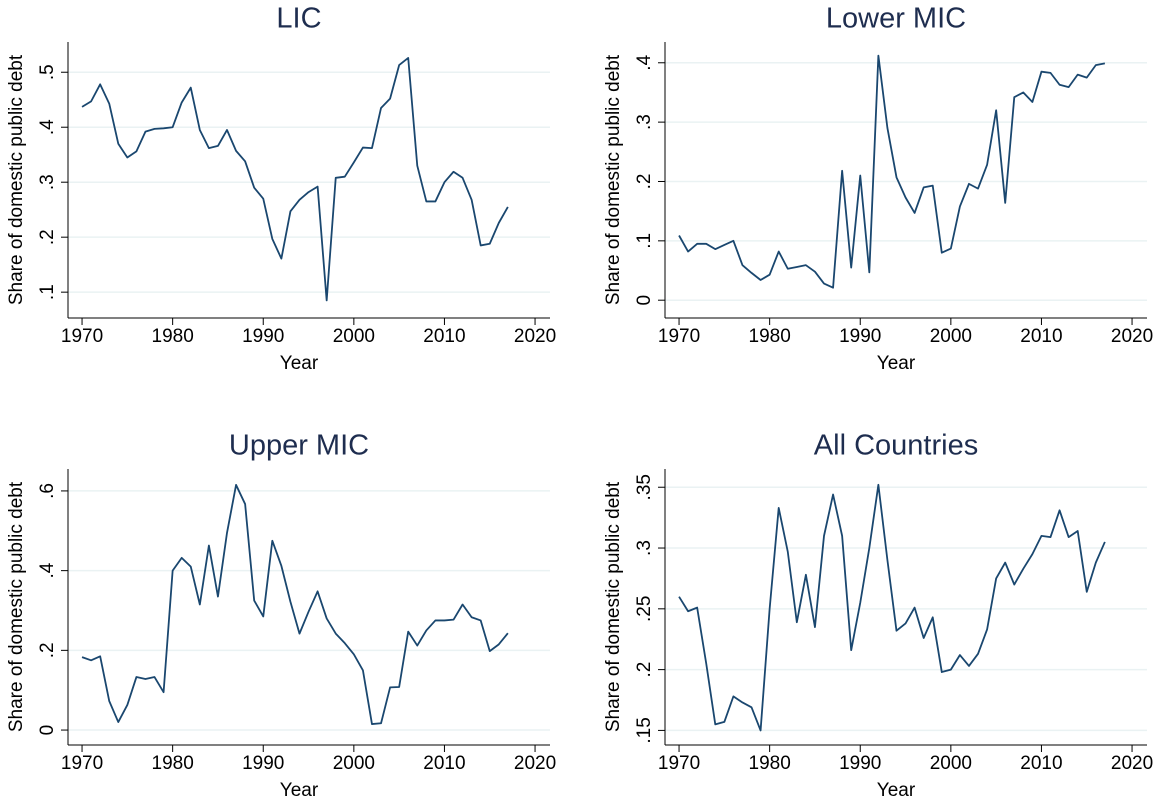 This screenshot has width=1159, height=804. Describe the element at coordinates (644, 730) in the screenshot. I see `y-tick-label: .15` at that location.